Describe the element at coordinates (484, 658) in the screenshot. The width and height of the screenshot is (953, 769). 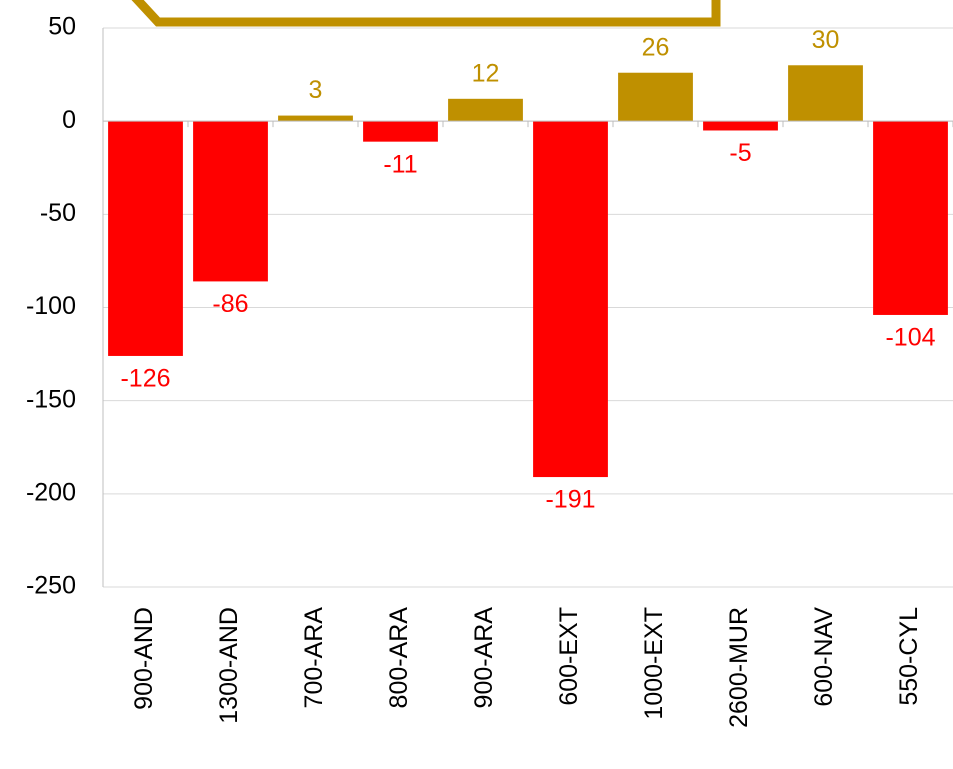
I see `x-tick-label: 900-ARA` at that location.